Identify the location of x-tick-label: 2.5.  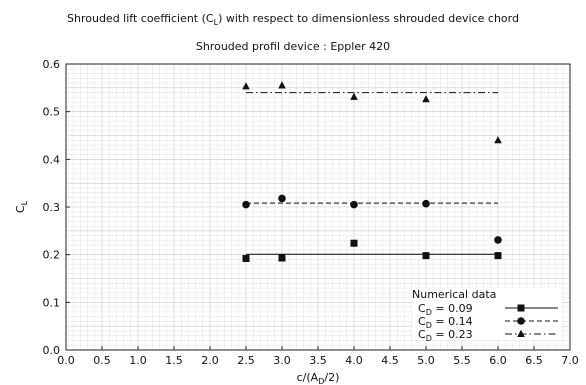
(246, 360).